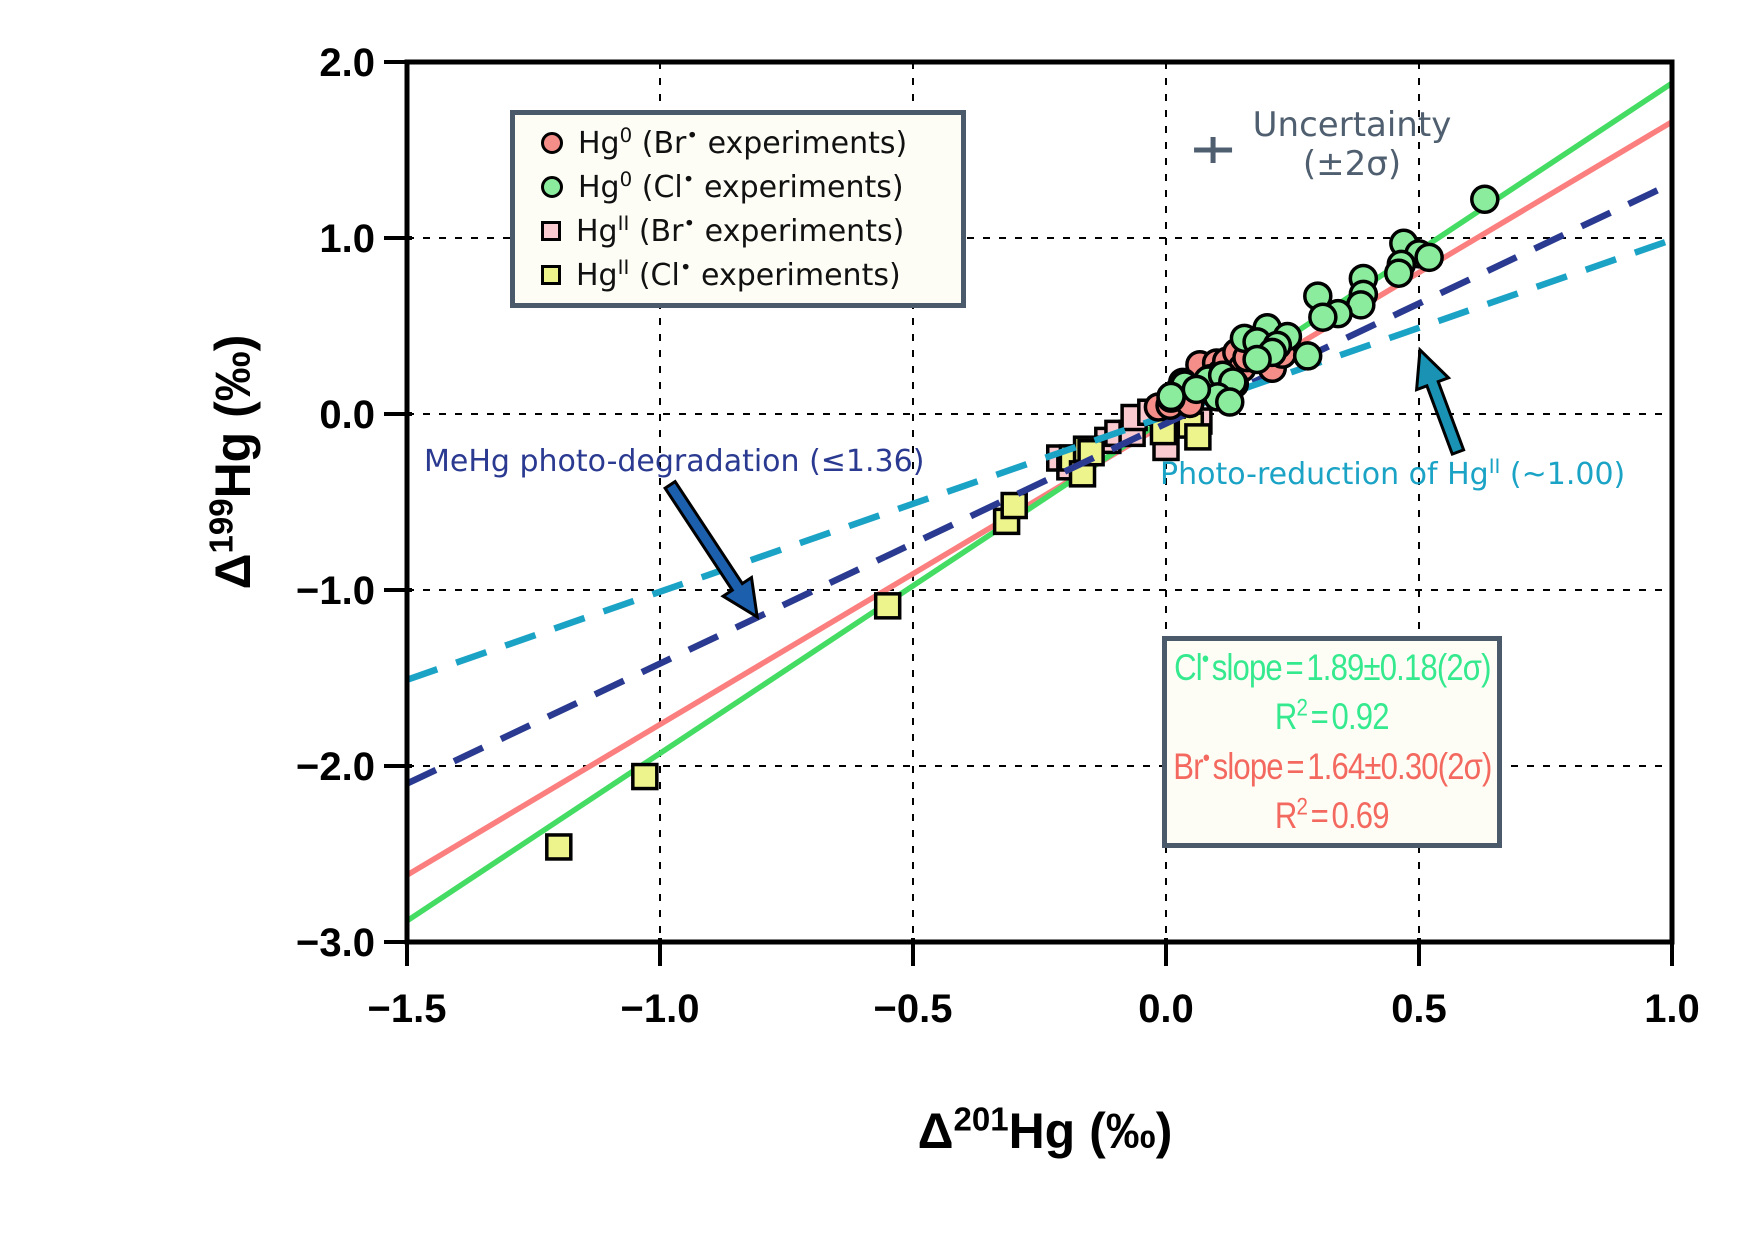  Describe the element at coordinates (1213, 150) in the screenshot. I see `uncertainty-marker-icon` at that location.